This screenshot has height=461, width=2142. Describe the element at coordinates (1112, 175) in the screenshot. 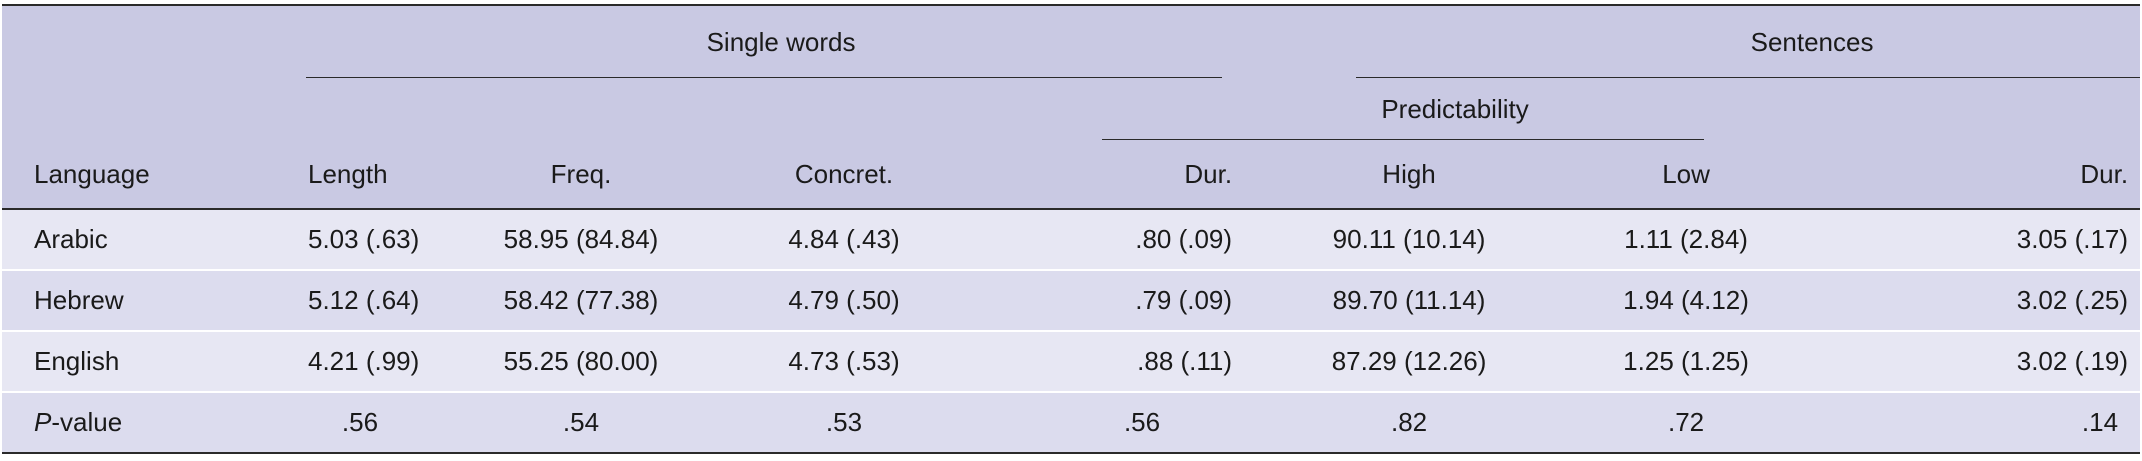

I see `column-header-dur-words: Dur.` at that location.